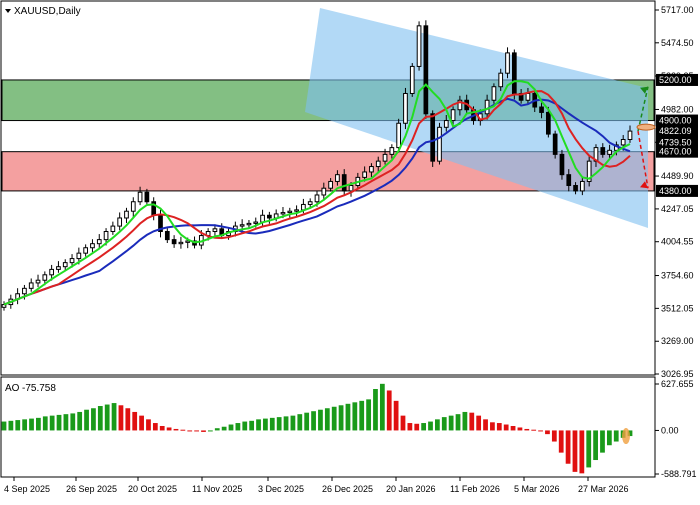  Describe the element at coordinates (43, 11) in the screenshot. I see `symbol-header: XAUUSD,Daily` at that location.